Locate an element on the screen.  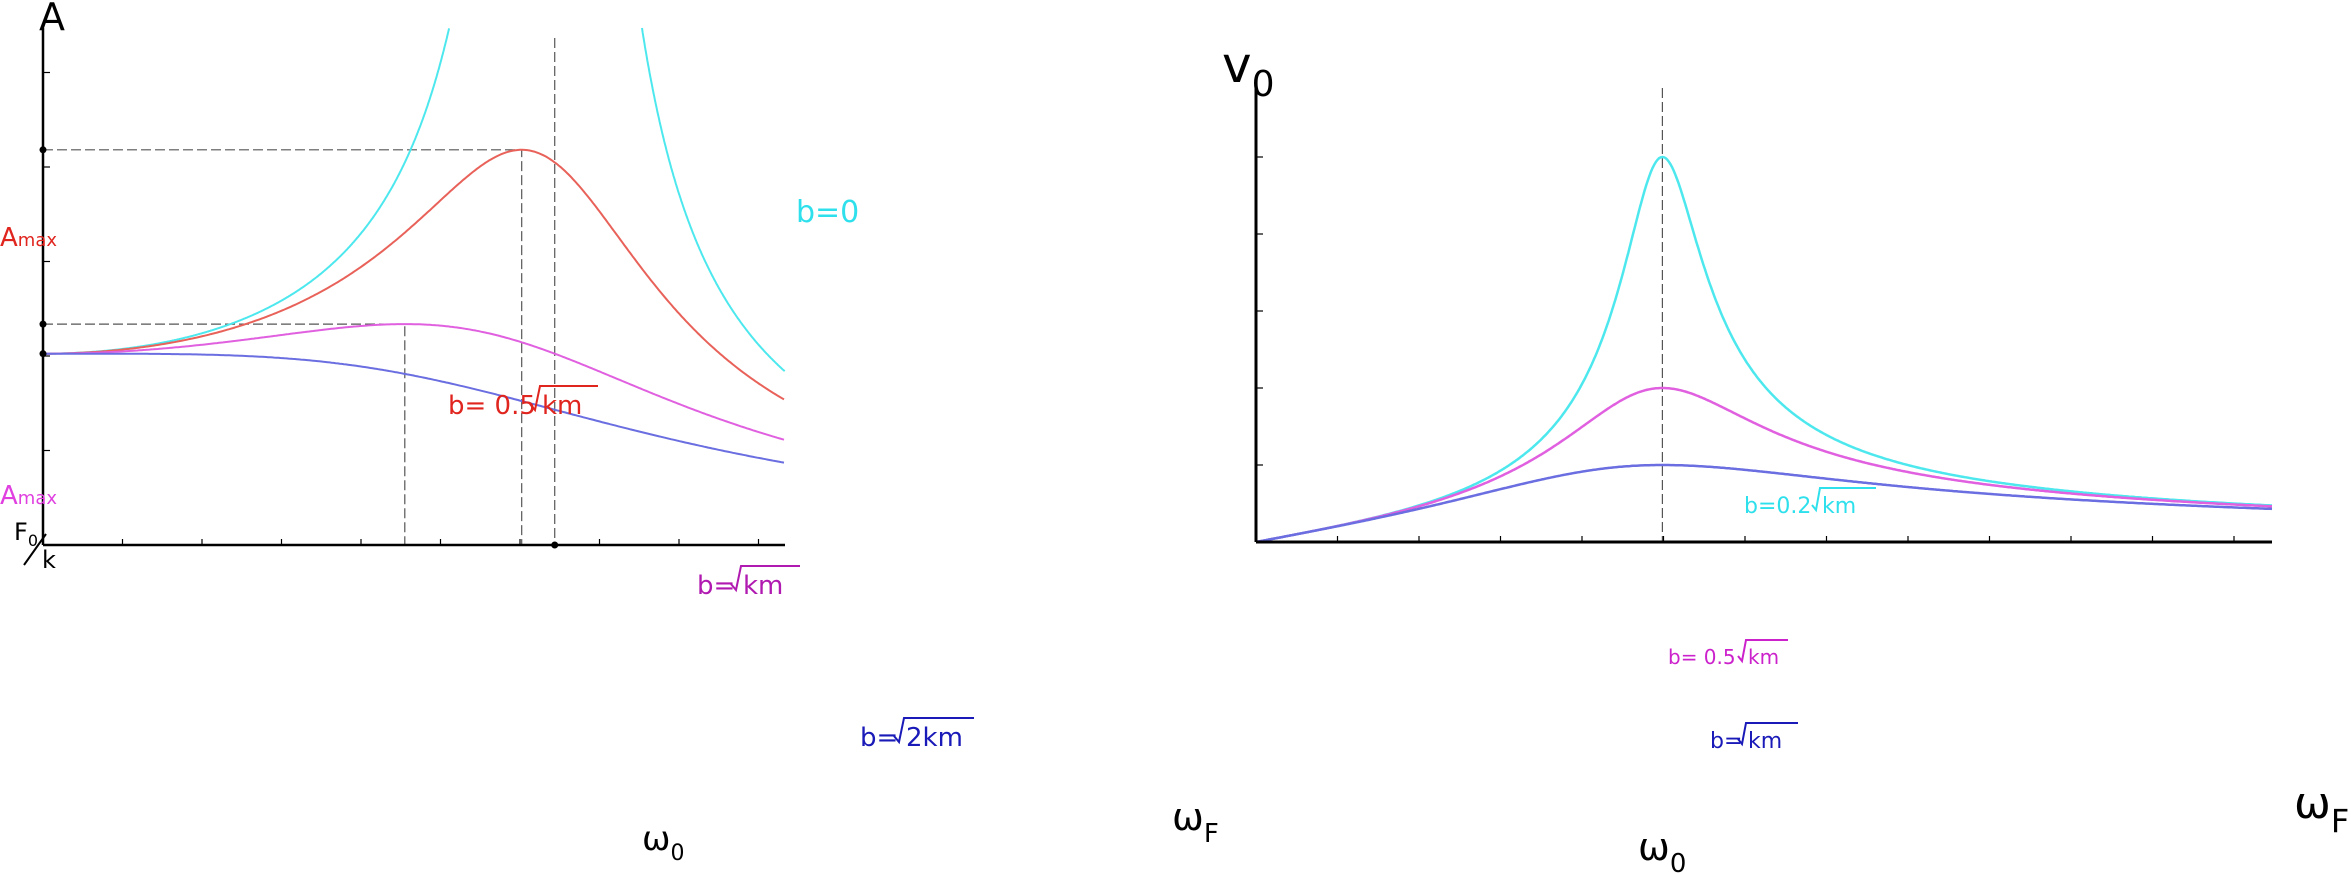
omega0-marker is located at coordinates (555, 545).